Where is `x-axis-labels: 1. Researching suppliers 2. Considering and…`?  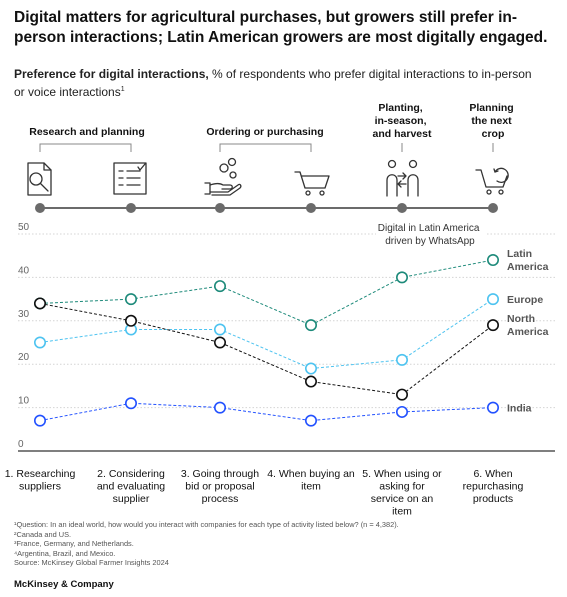
x-axis-labels: 1. Researching suppliers 2. Considering and… is located at coordinates (264, 493).